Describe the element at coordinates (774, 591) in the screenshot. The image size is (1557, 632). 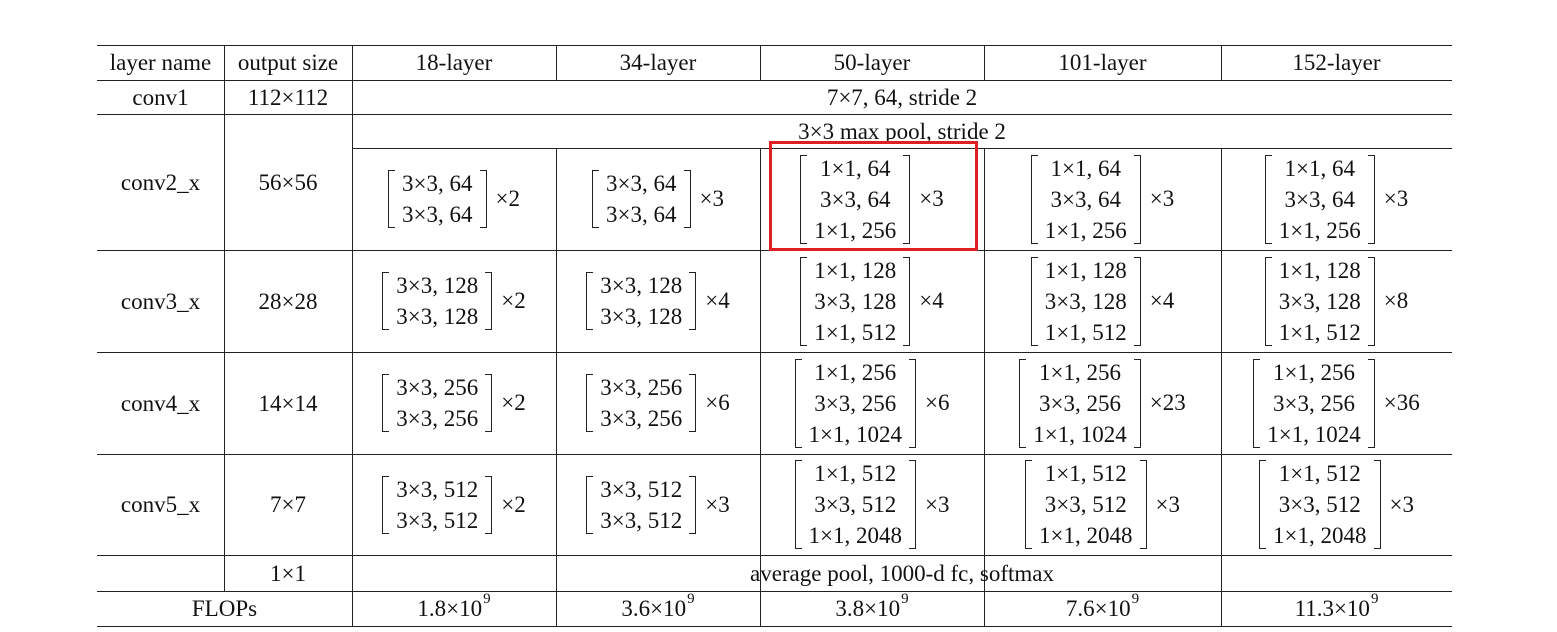
I see `rule-final` at that location.